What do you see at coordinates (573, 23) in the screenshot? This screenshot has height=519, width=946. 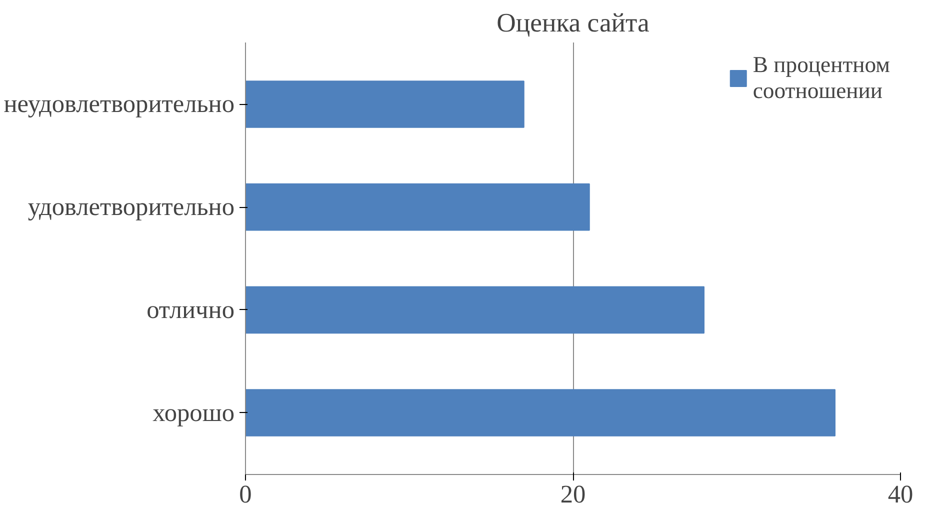 I see `chart-title: Оценка сайта` at bounding box center [573, 23].